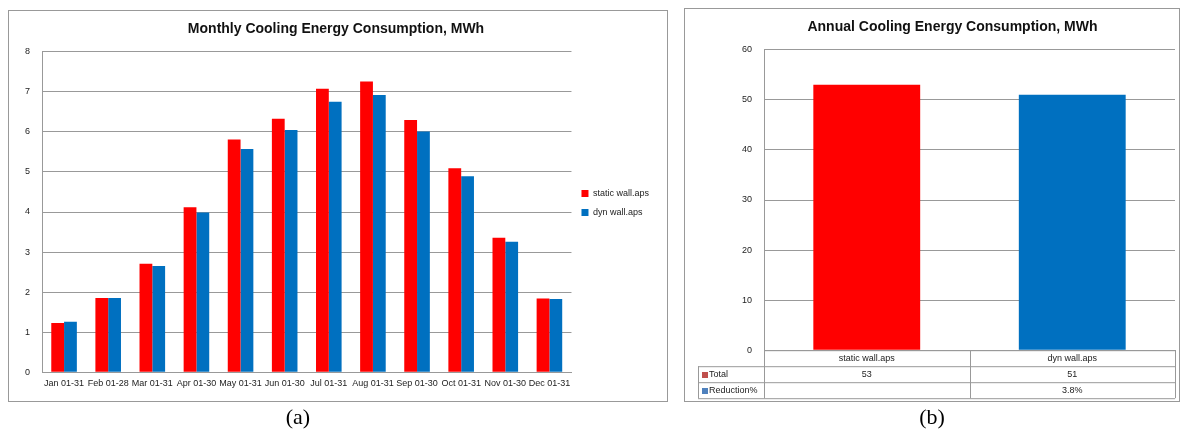 Image resolution: width=1184 pixels, height=436 pixels. What do you see at coordinates (719, 373) in the screenshot?
I see `text: Total` at bounding box center [719, 373].